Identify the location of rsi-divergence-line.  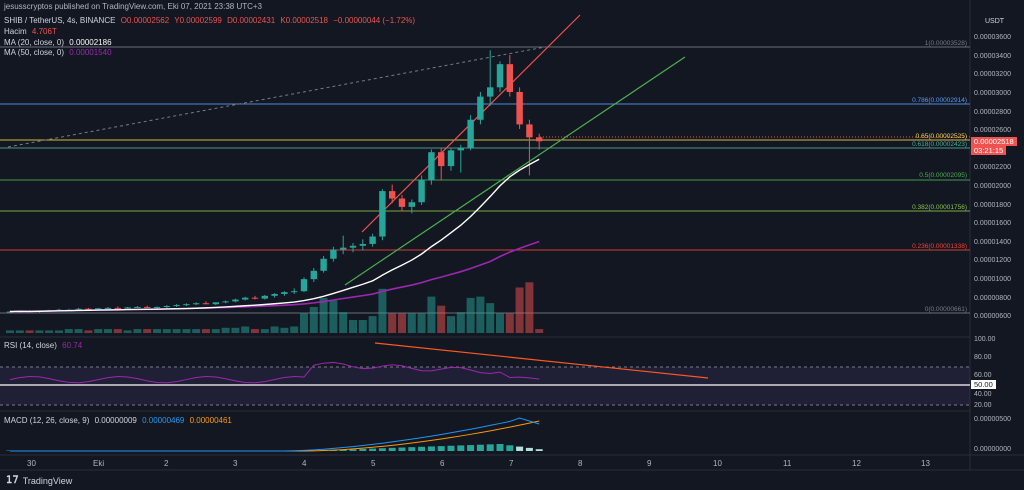
(541, 360).